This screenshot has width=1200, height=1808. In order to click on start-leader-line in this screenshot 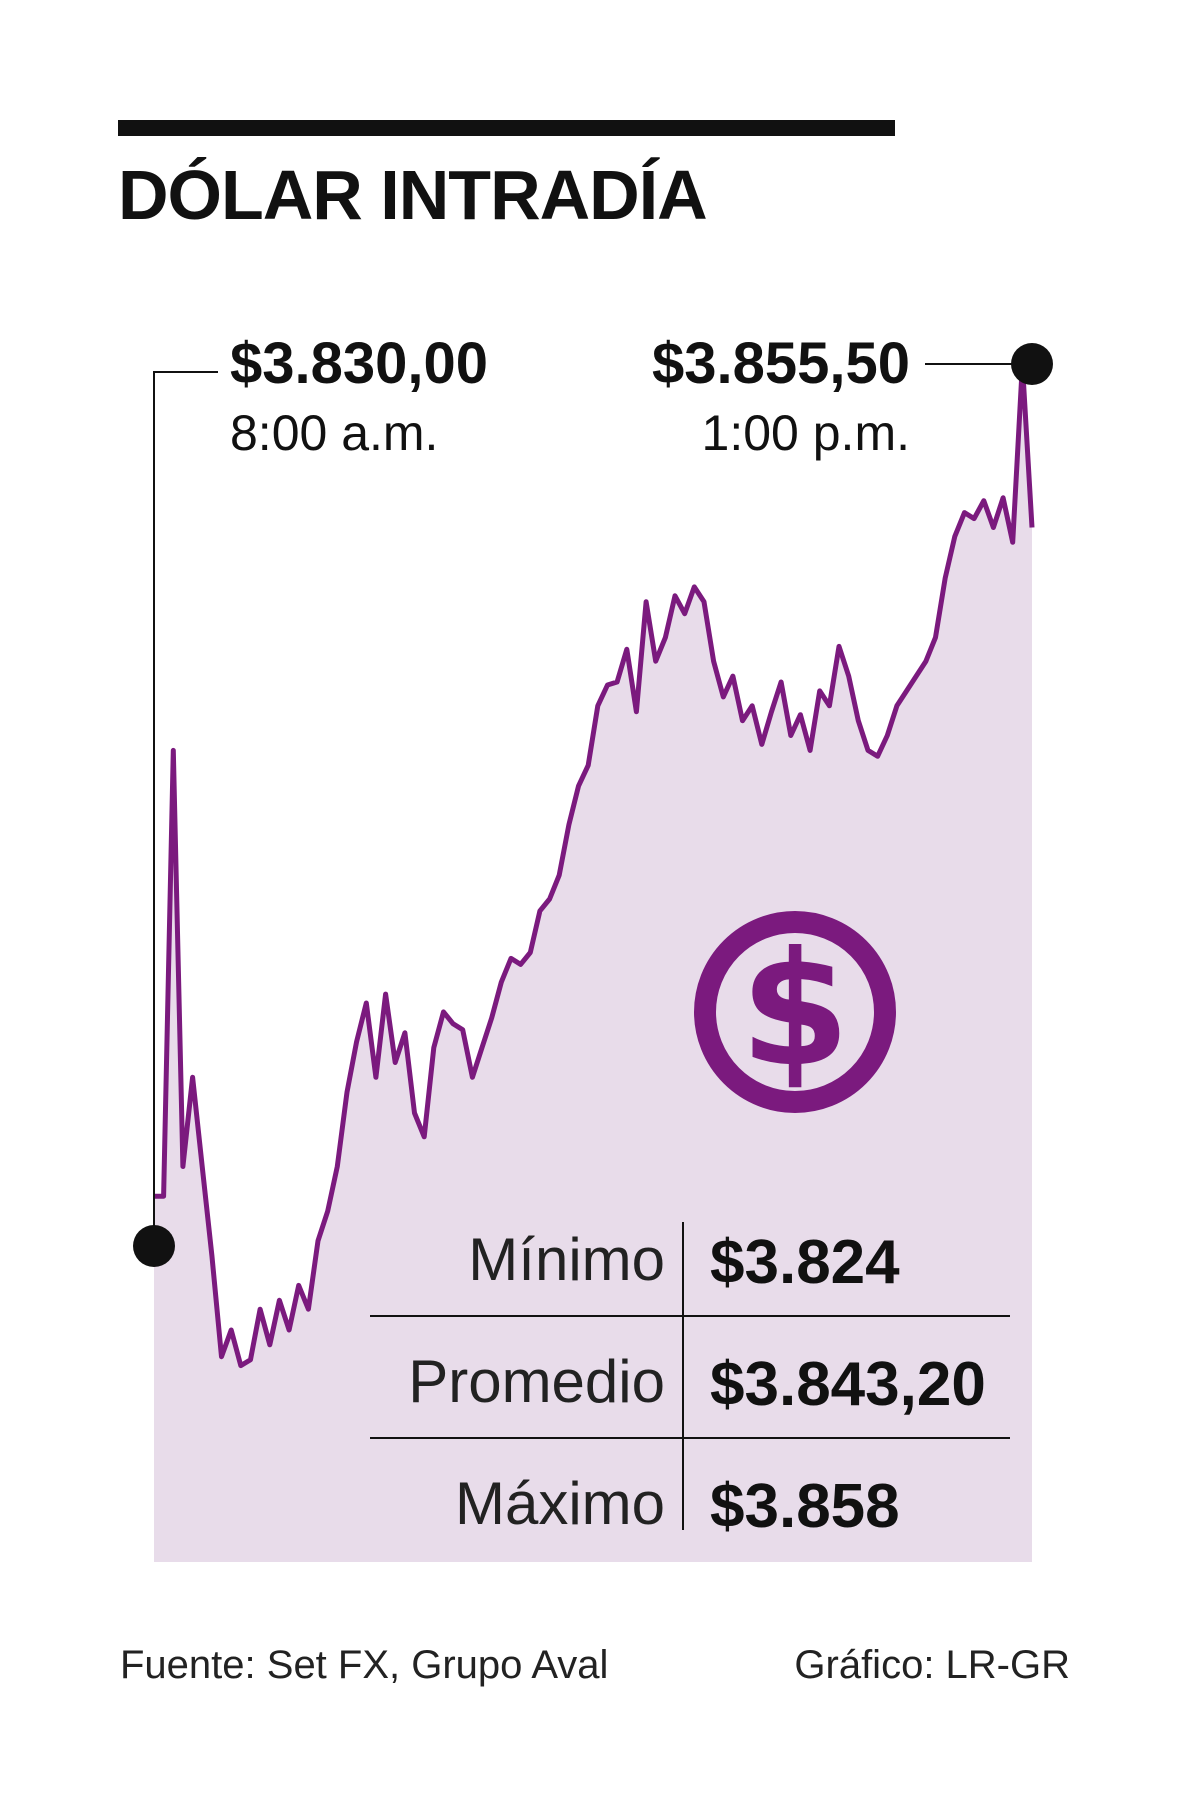, I will do `click(185, 808)`.